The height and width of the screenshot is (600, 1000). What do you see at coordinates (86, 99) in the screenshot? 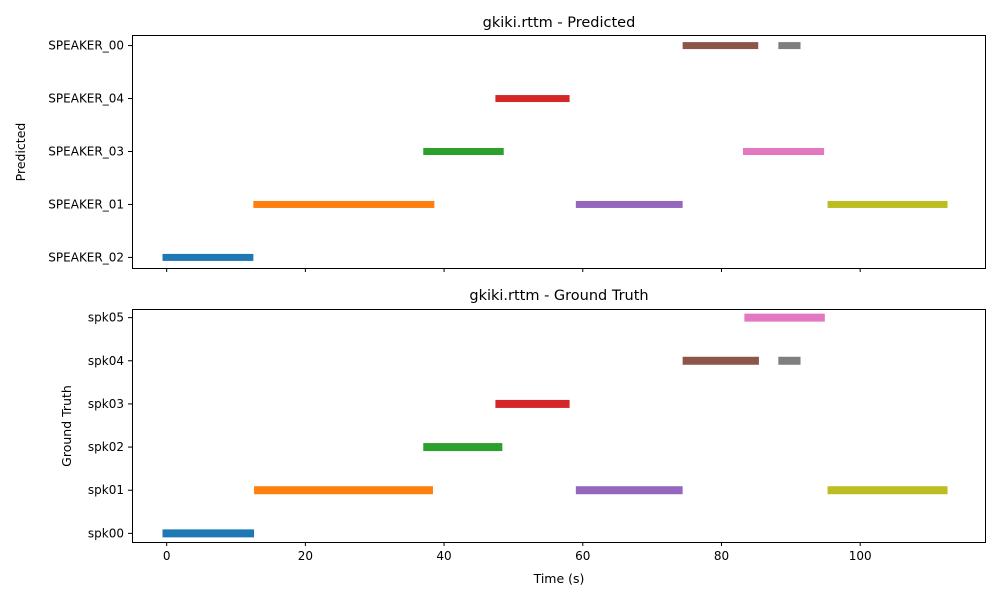
I see `predicted-y-tick-label: SPEAKER_04` at bounding box center [86, 99].